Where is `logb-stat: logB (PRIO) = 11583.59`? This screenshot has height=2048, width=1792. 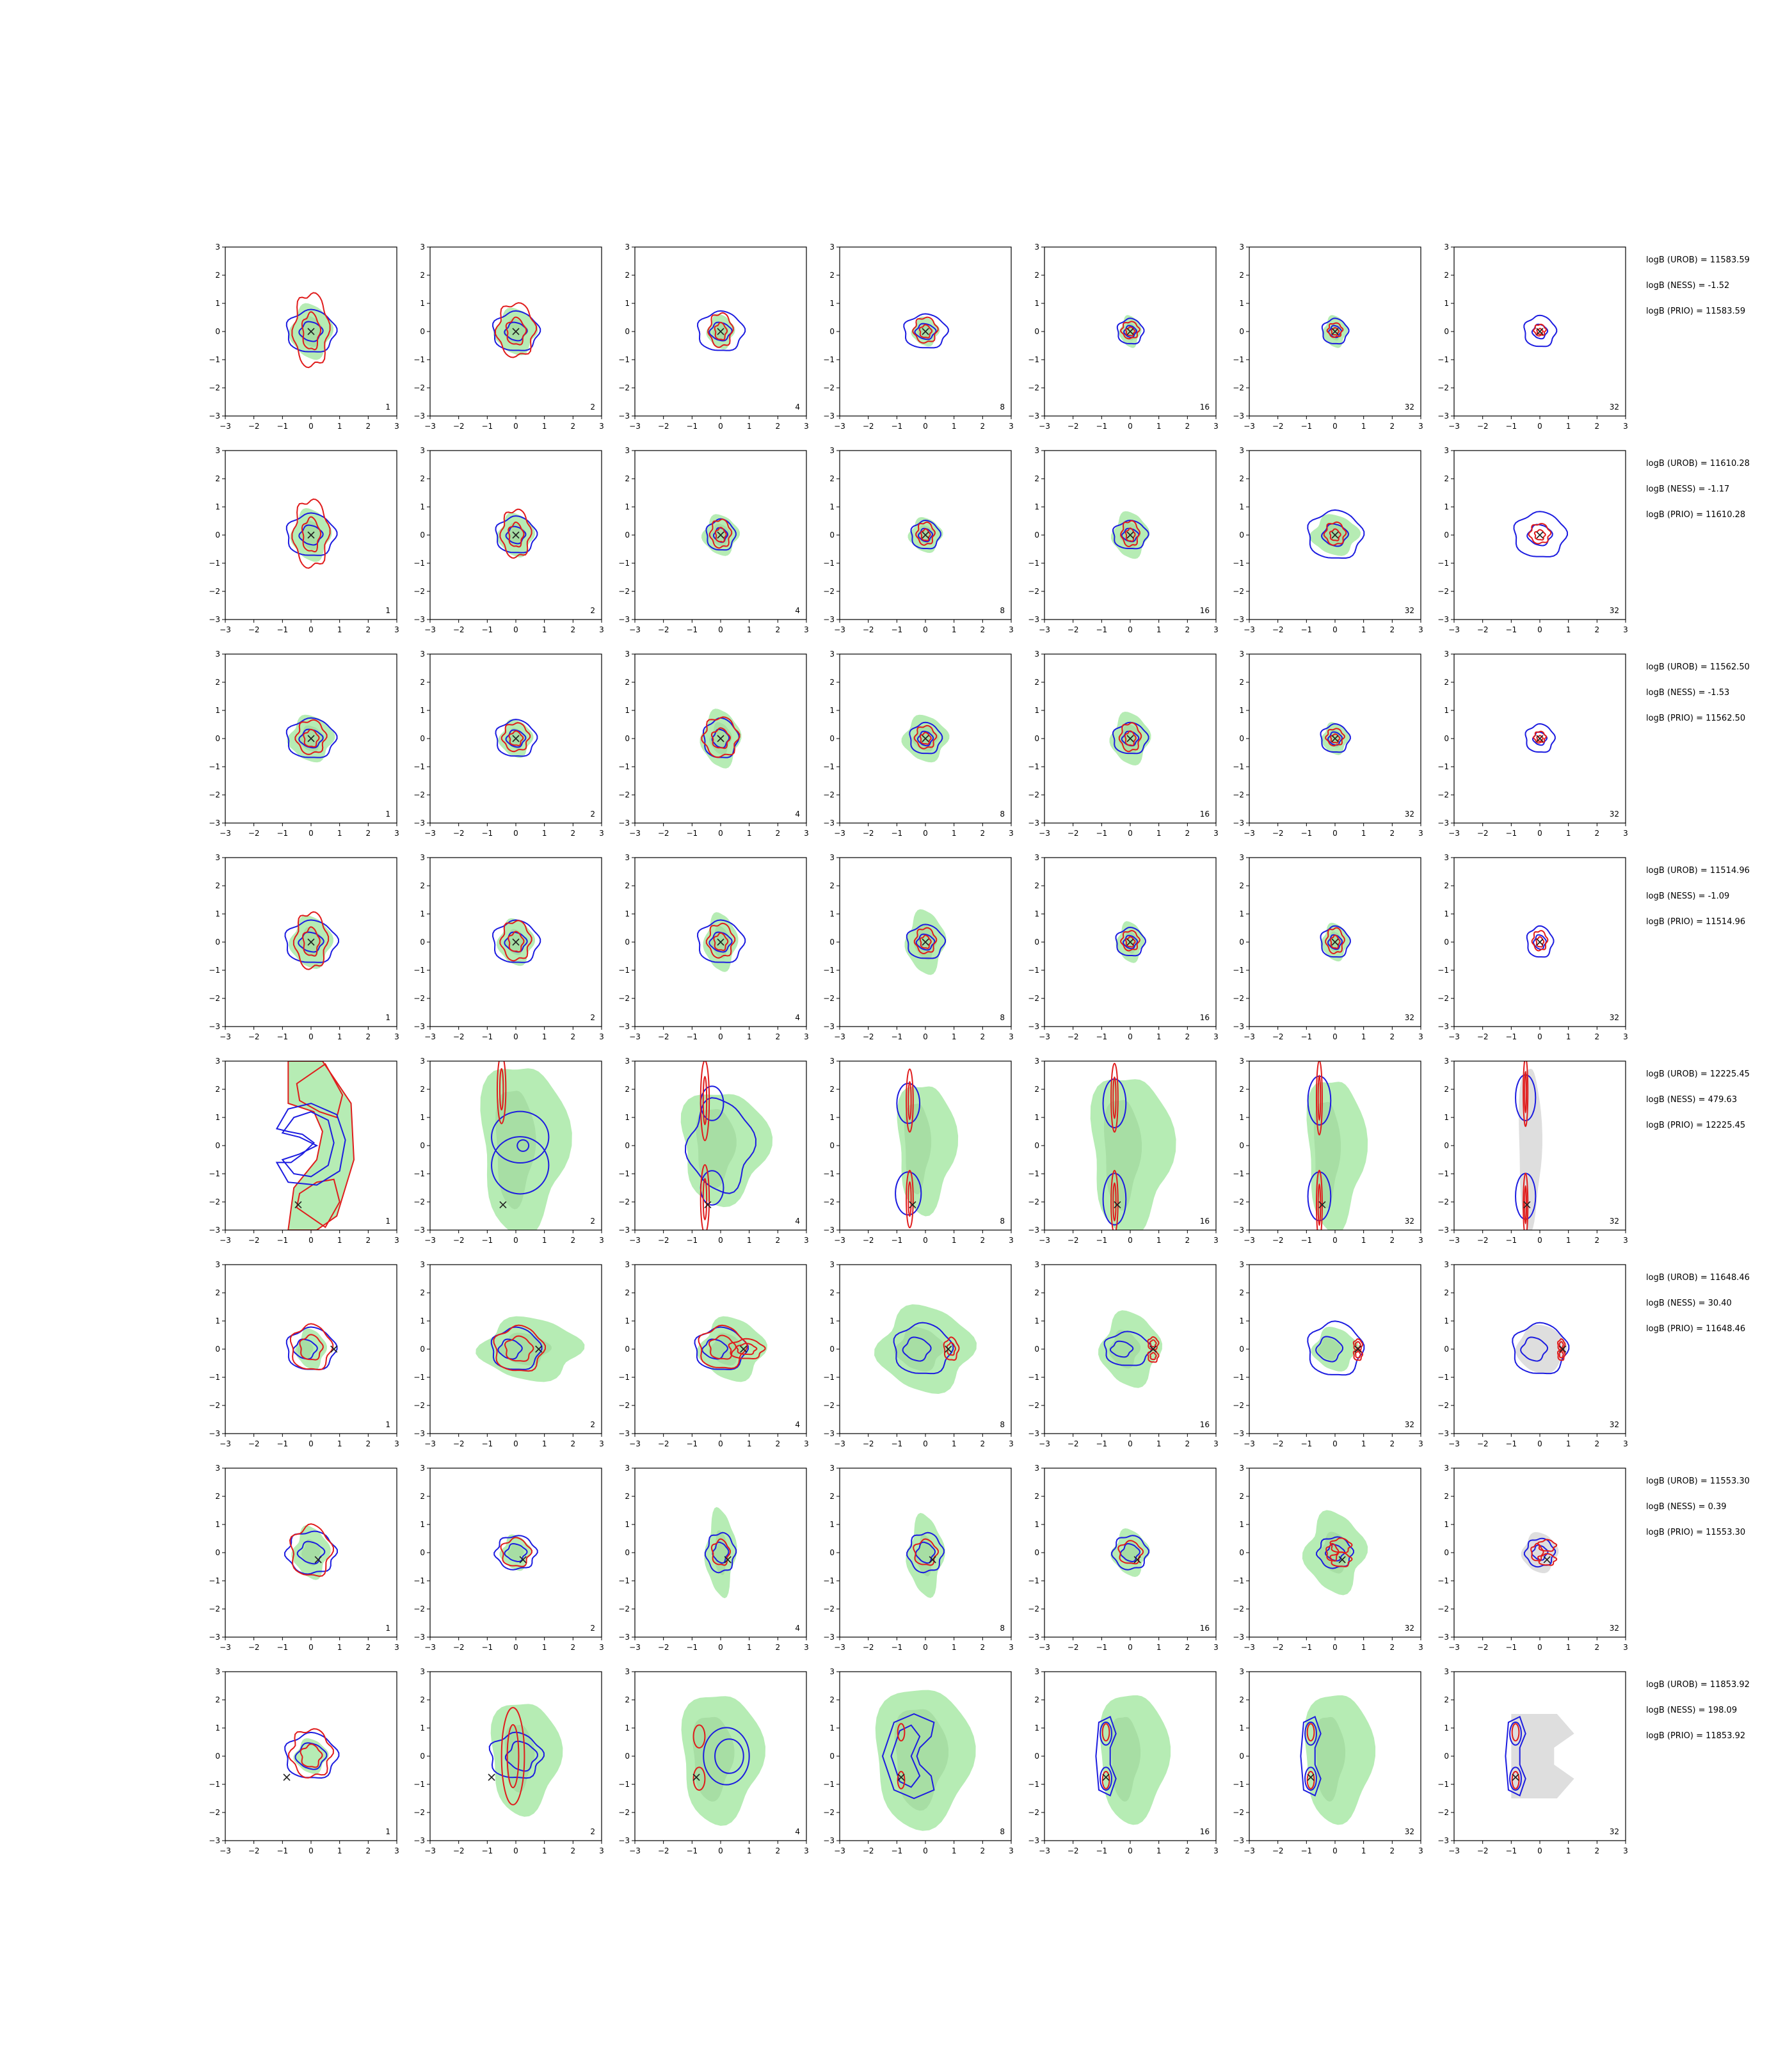 logb-stat: logB (PRIO) = 11583.59 is located at coordinates (1695, 311).